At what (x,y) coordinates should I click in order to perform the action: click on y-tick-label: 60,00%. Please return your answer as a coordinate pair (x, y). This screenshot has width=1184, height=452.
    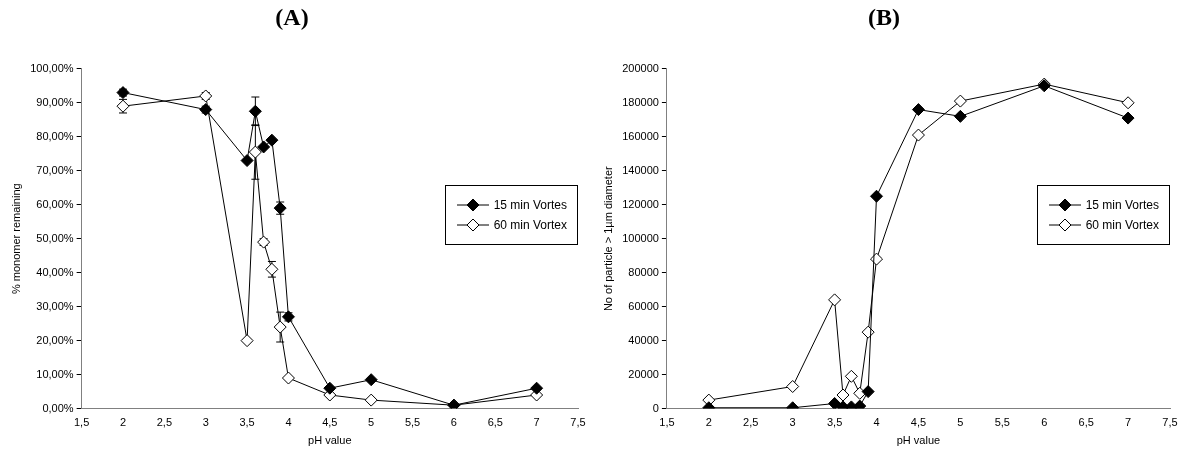
    Looking at the image, I should click on (55, 203).